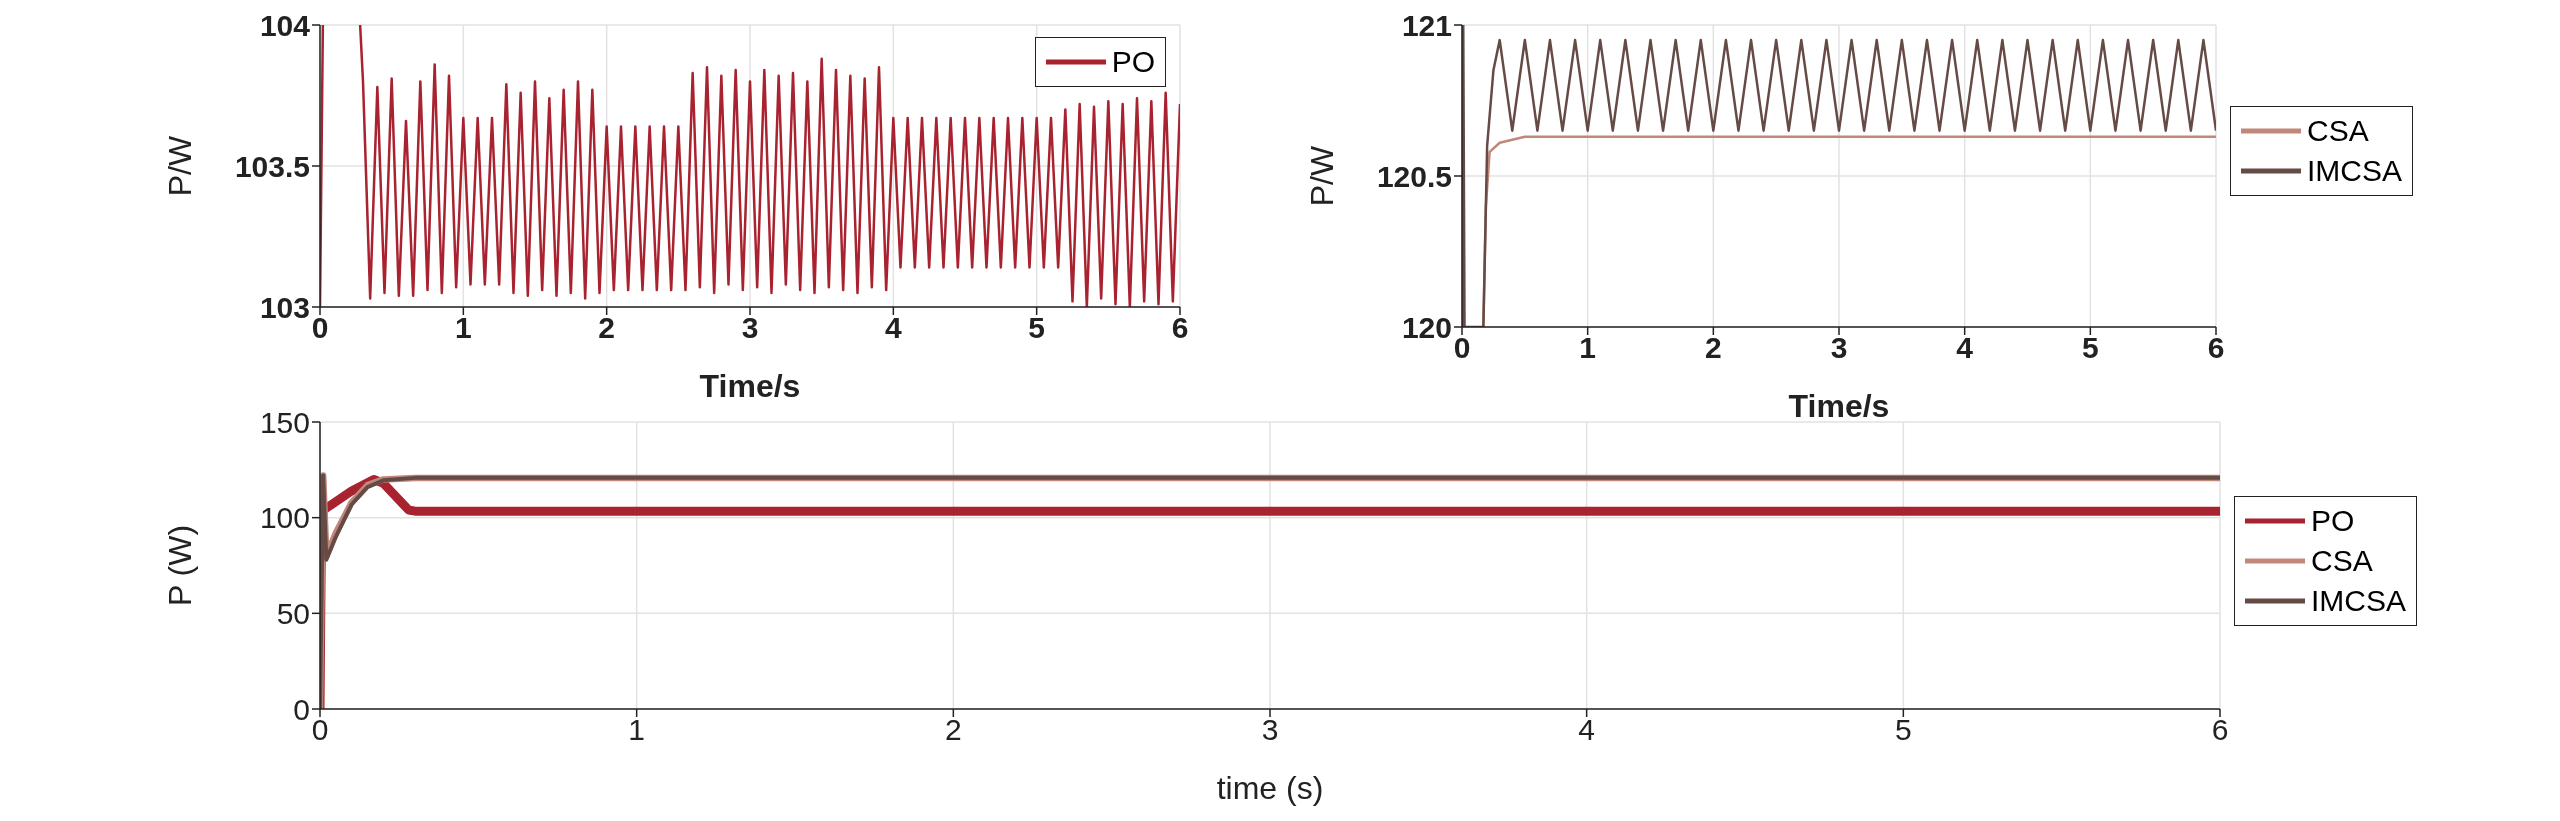  What do you see at coordinates (285, 25) in the screenshot?
I see `y-tick-label: 104` at bounding box center [285, 25].